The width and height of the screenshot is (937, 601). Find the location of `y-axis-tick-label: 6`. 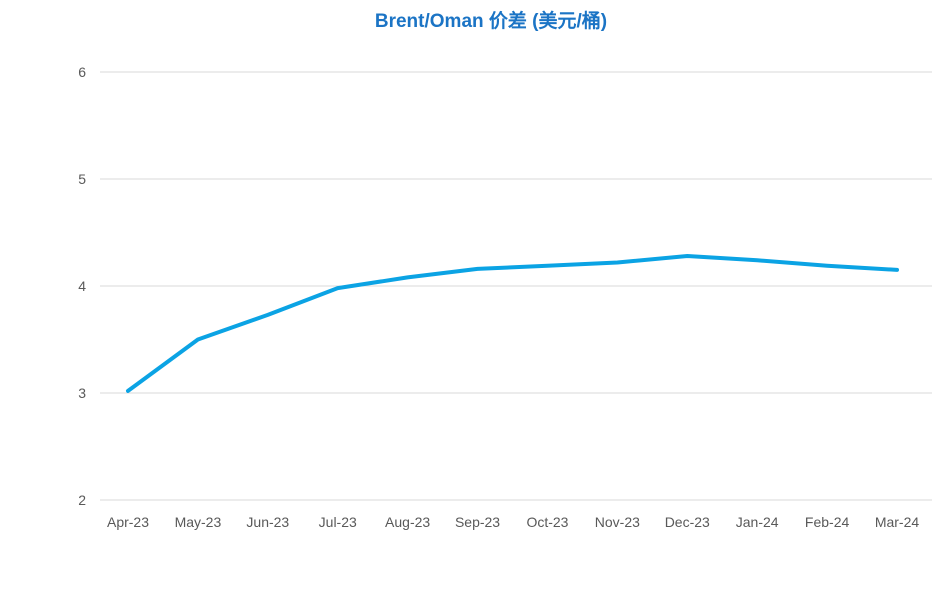

y-axis-tick-label: 6 is located at coordinates (82, 72).